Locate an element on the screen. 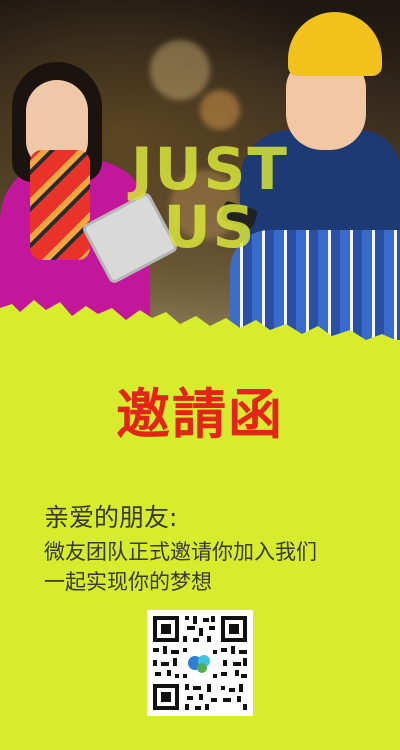 The height and width of the screenshot is (750, 400). yellow-hat is located at coordinates (335, 44).